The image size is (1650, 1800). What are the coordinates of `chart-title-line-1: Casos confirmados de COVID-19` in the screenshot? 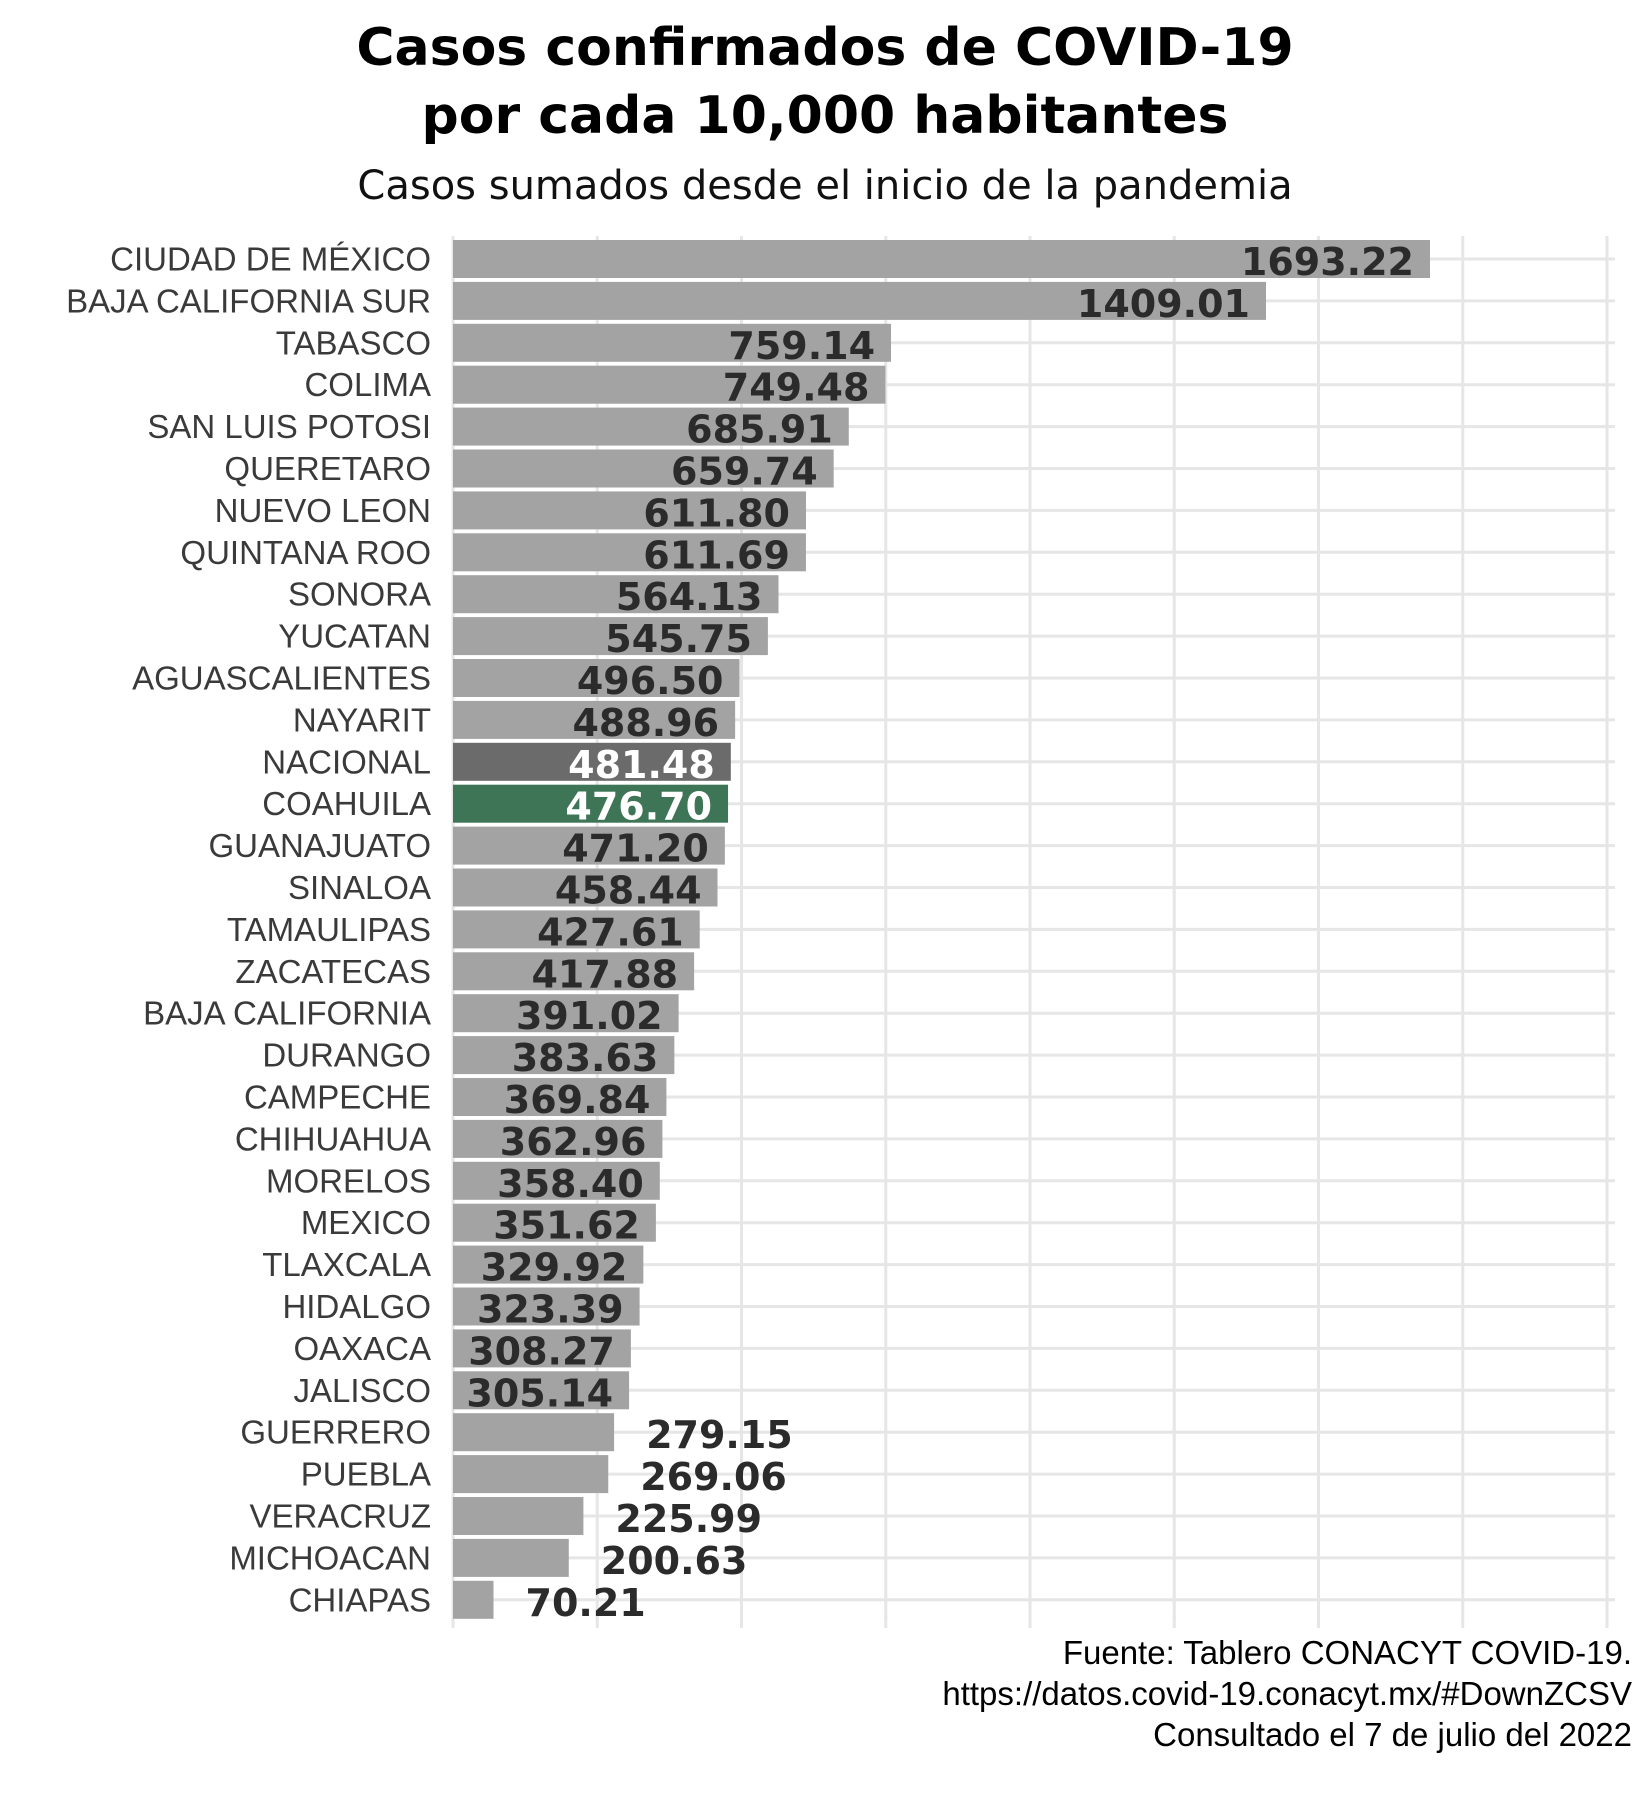 It's located at (825, 48).